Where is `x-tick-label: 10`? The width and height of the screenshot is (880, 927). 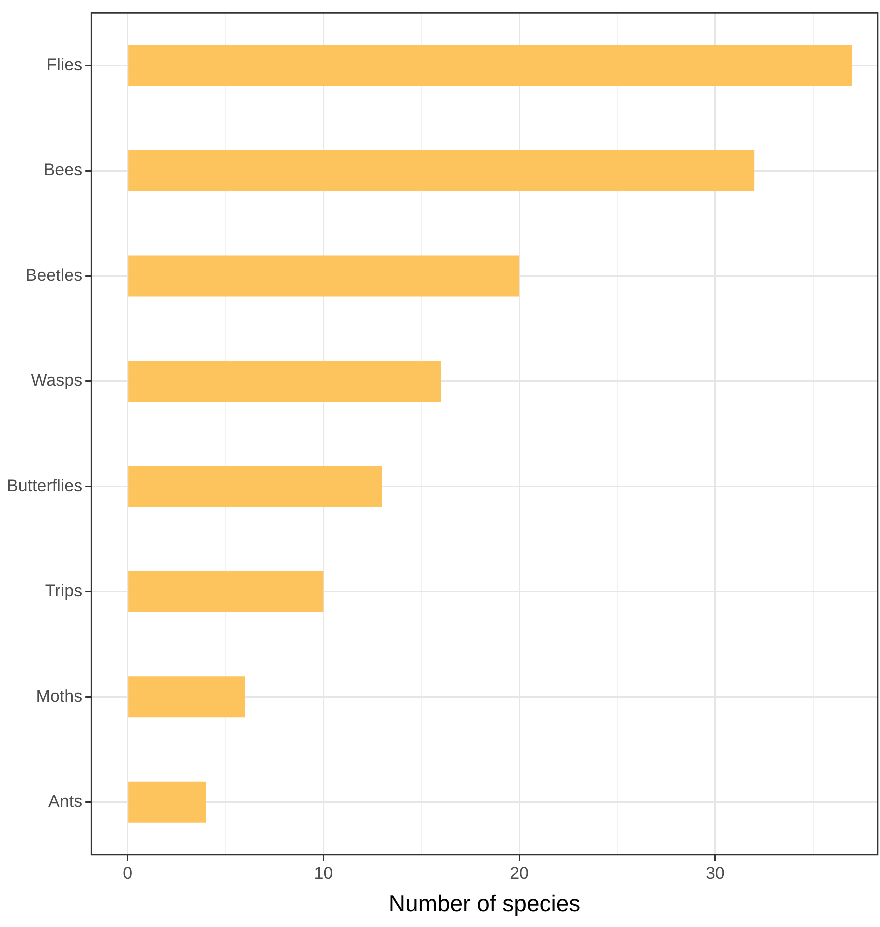
x-tick-label: 10 is located at coordinates (324, 873).